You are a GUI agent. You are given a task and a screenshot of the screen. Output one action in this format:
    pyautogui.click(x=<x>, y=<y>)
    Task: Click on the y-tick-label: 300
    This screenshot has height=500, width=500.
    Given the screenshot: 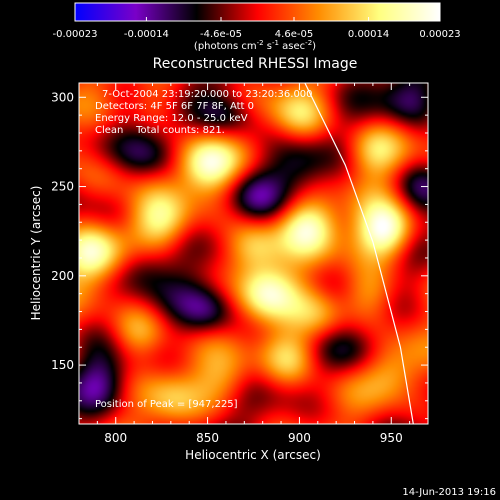 What is the action you would take?
    pyautogui.click(x=62, y=97)
    